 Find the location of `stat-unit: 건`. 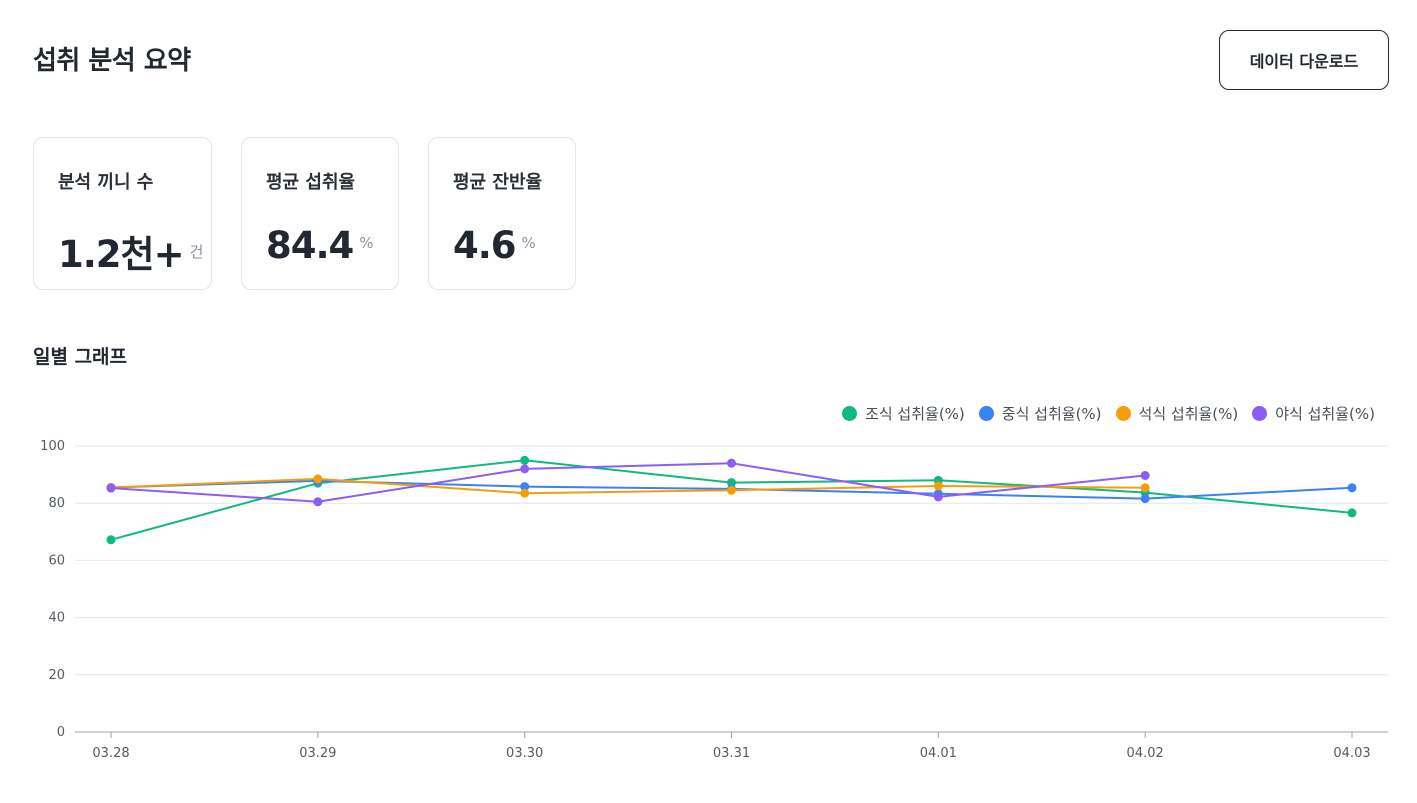

stat-unit: 건 is located at coordinates (196, 252).